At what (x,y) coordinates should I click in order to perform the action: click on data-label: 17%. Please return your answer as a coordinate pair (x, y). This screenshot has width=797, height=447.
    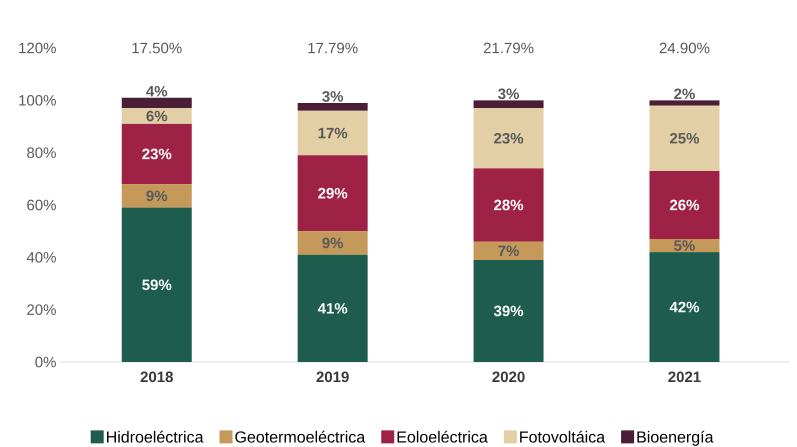
    Looking at the image, I should click on (333, 133).